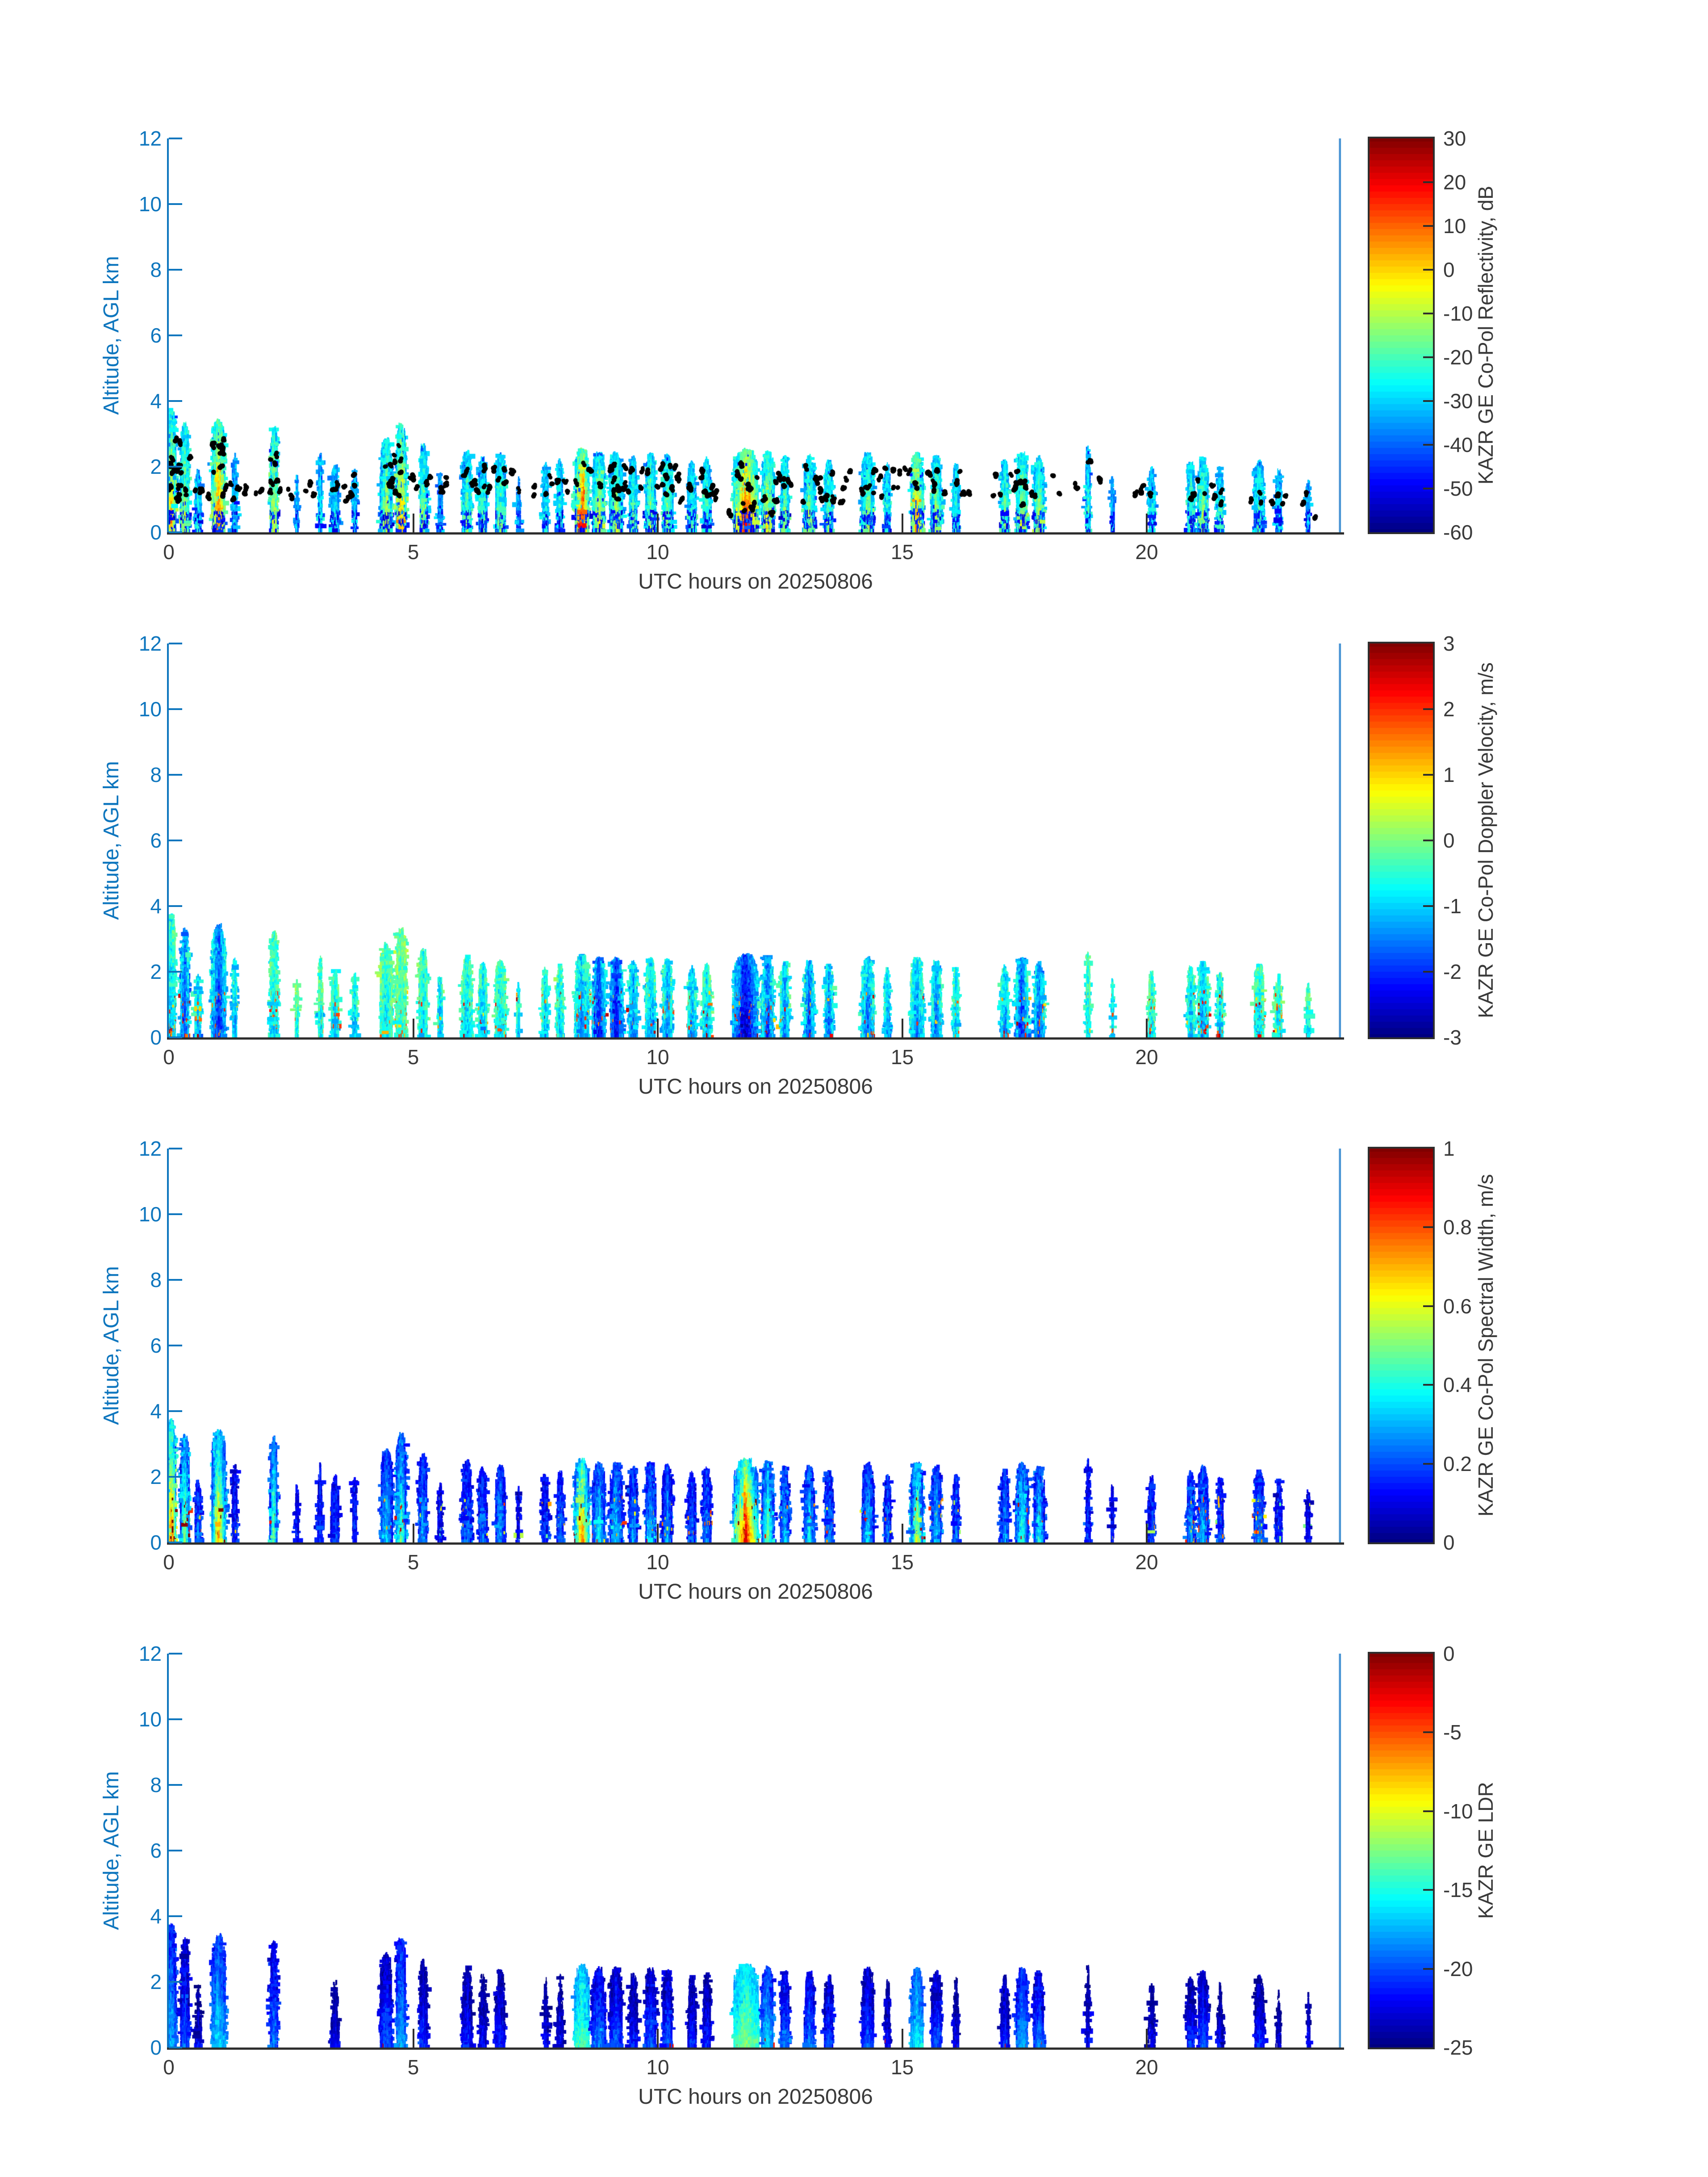 This screenshot has height=2177, width=1708. Describe the element at coordinates (1428, 488) in the screenshot. I see `colorbar-tick--50` at that location.